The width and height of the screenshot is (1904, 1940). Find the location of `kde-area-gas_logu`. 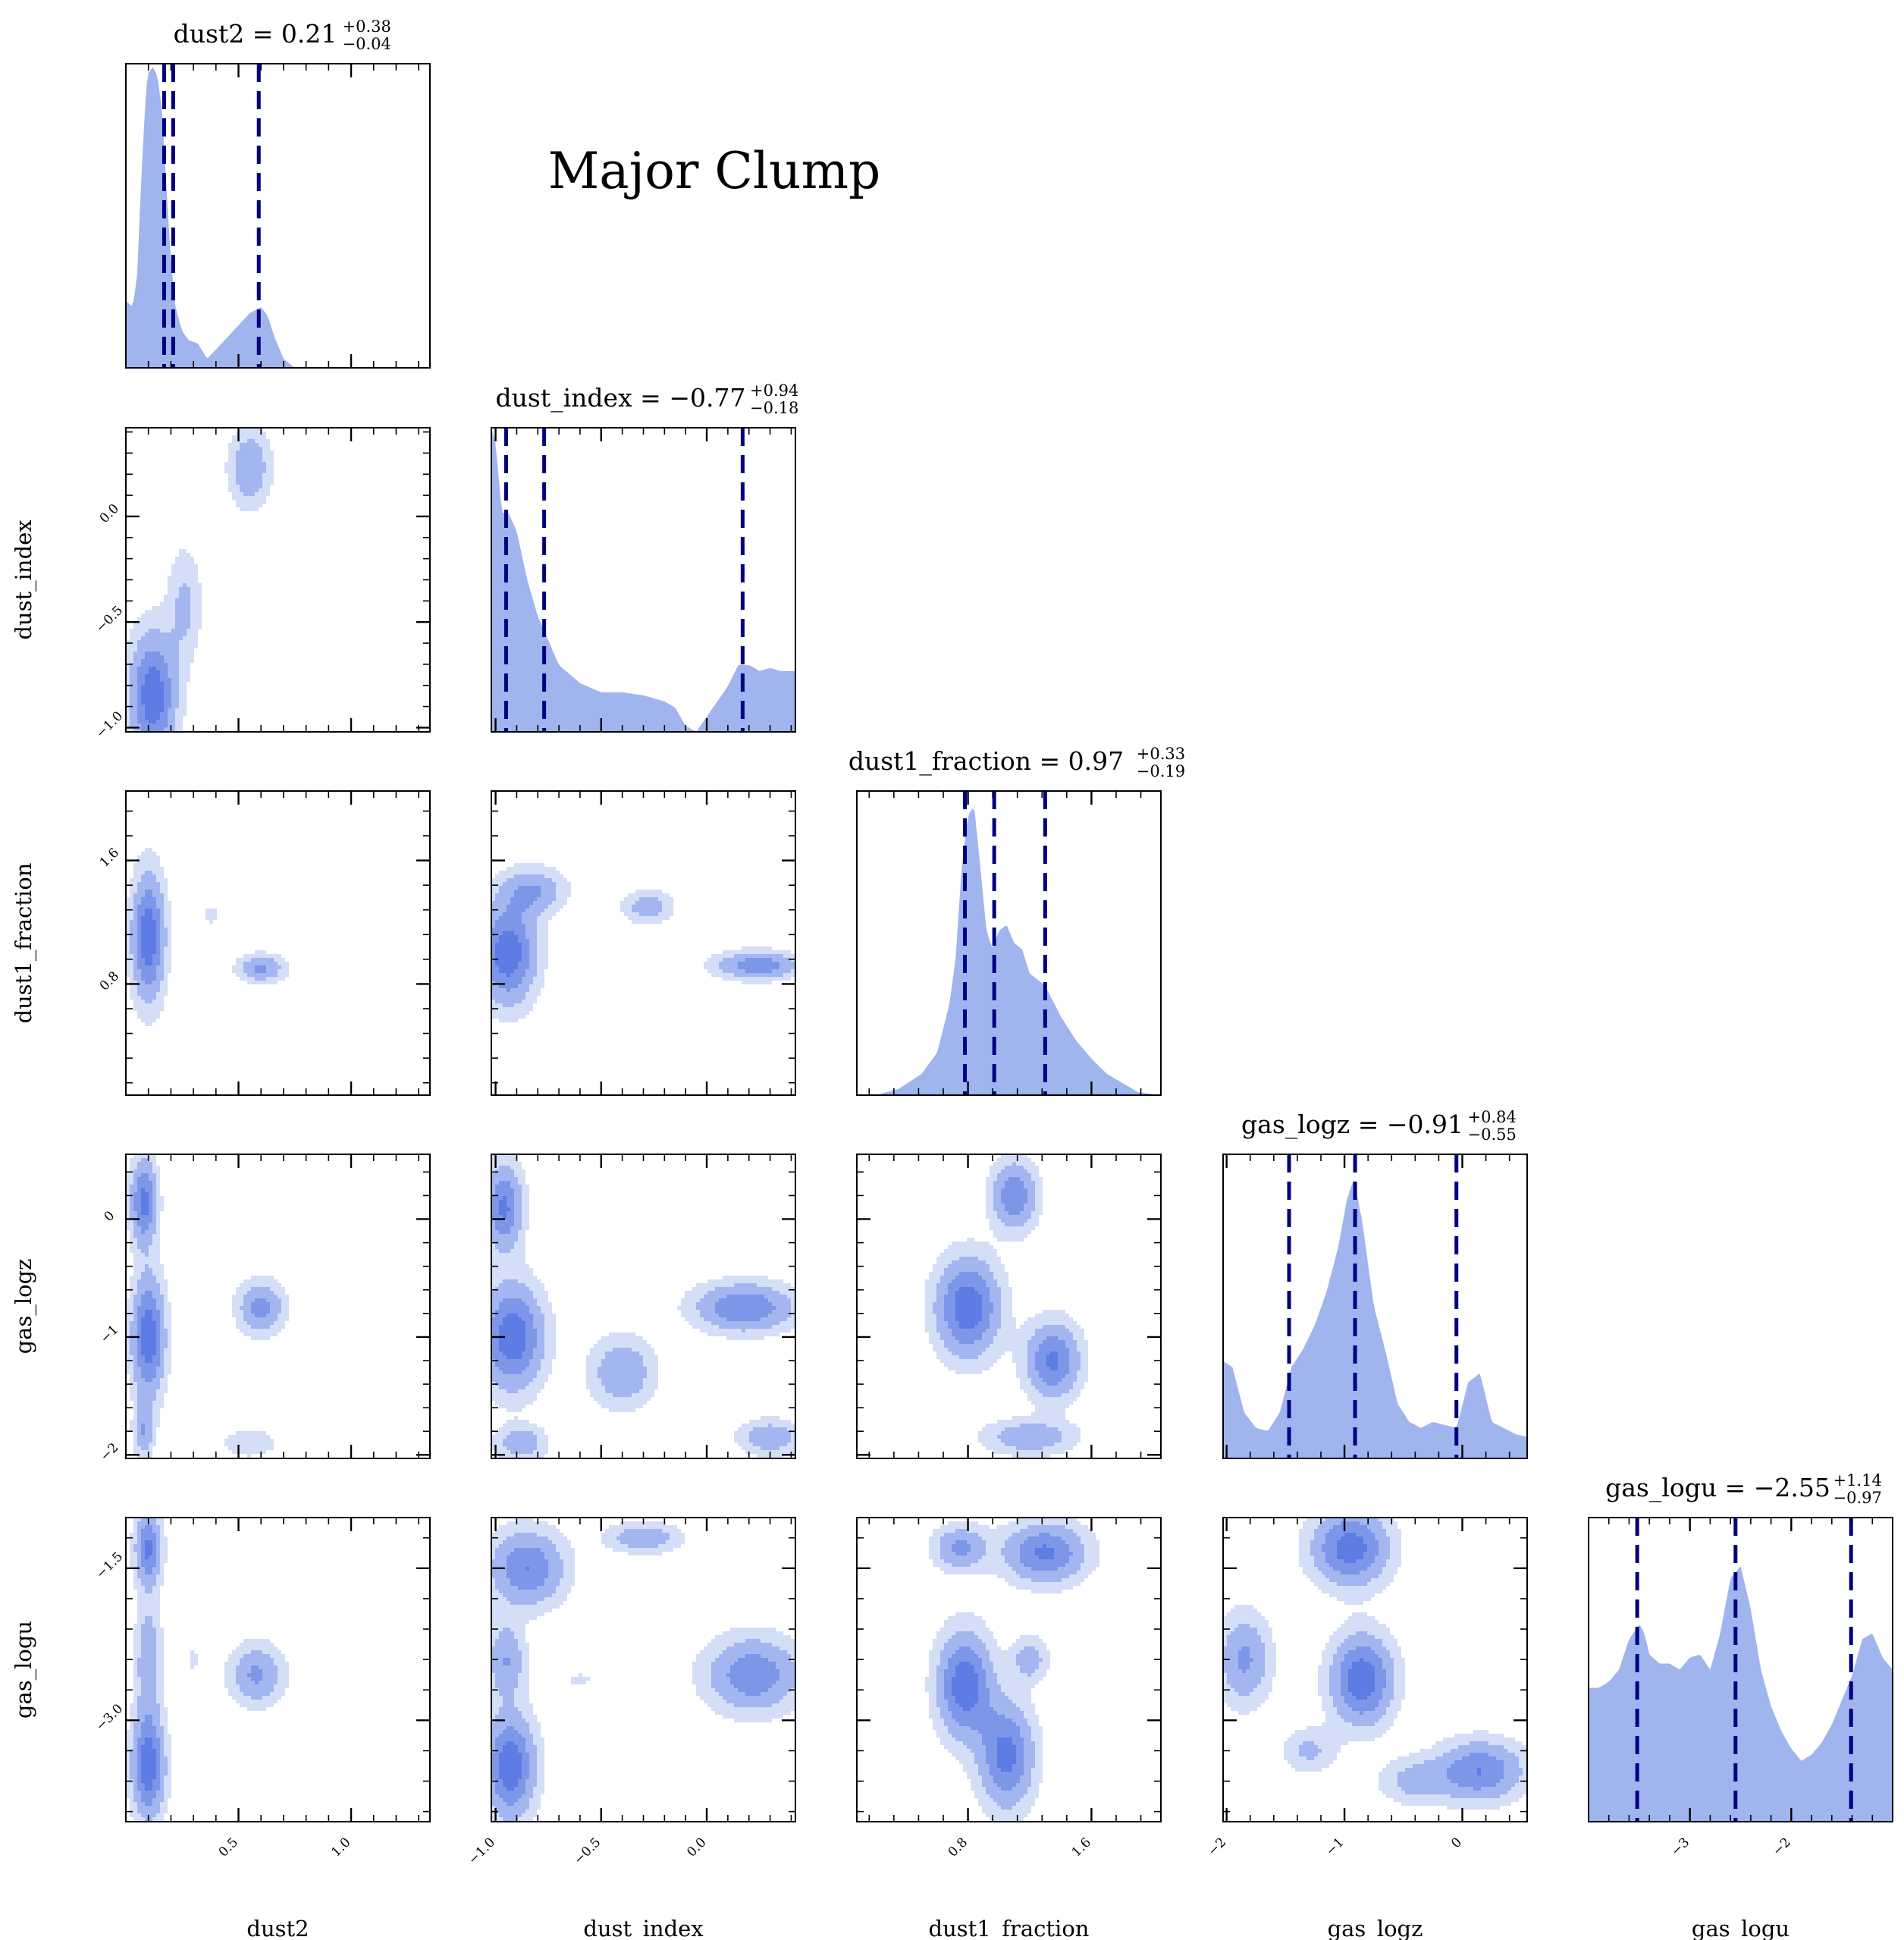

kde-area-gas_logu is located at coordinates (1741, 1694).